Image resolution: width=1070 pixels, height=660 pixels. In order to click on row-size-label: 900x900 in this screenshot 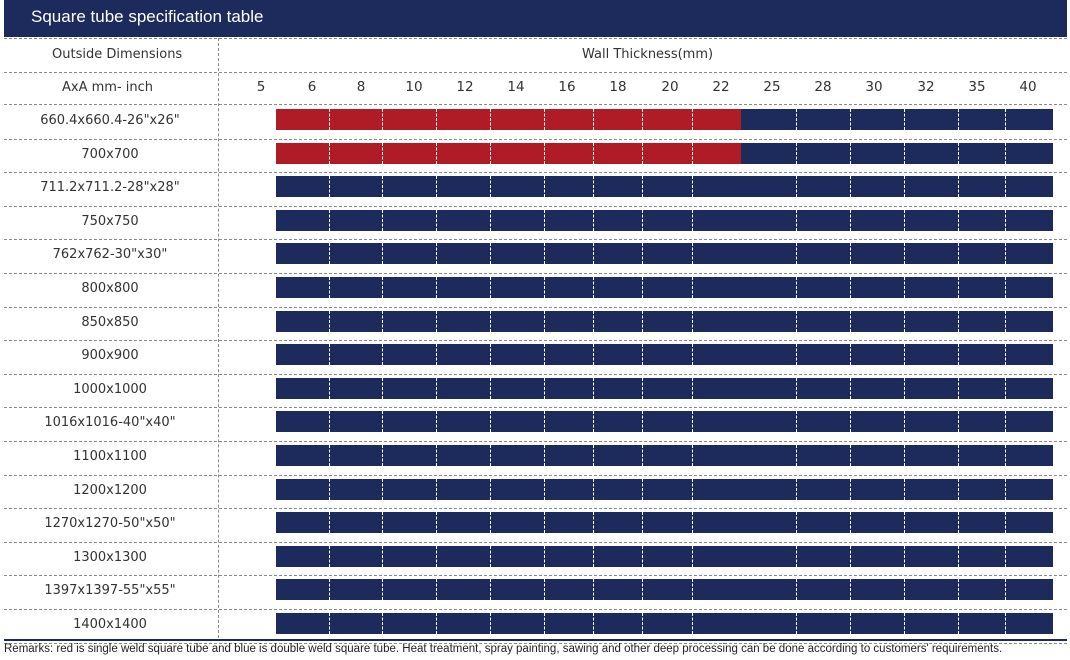, I will do `click(110, 356)`.